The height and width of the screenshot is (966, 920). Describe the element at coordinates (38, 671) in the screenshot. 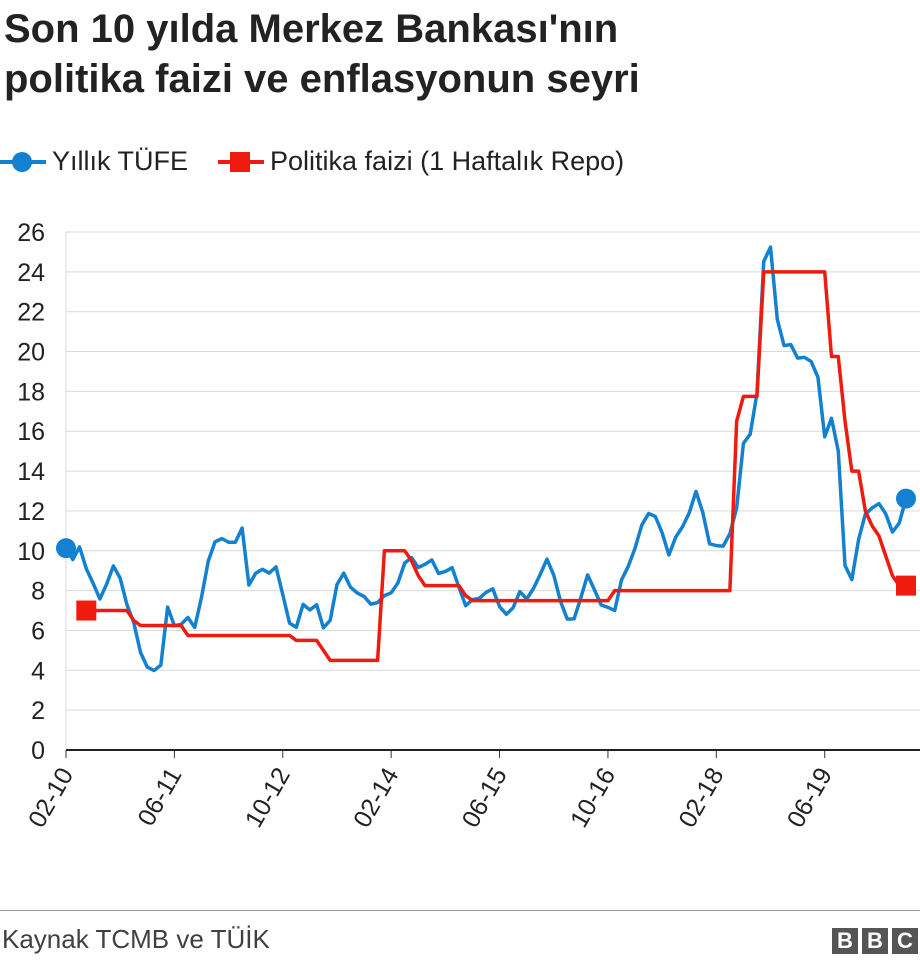

I see `y-tick-label: 4` at that location.